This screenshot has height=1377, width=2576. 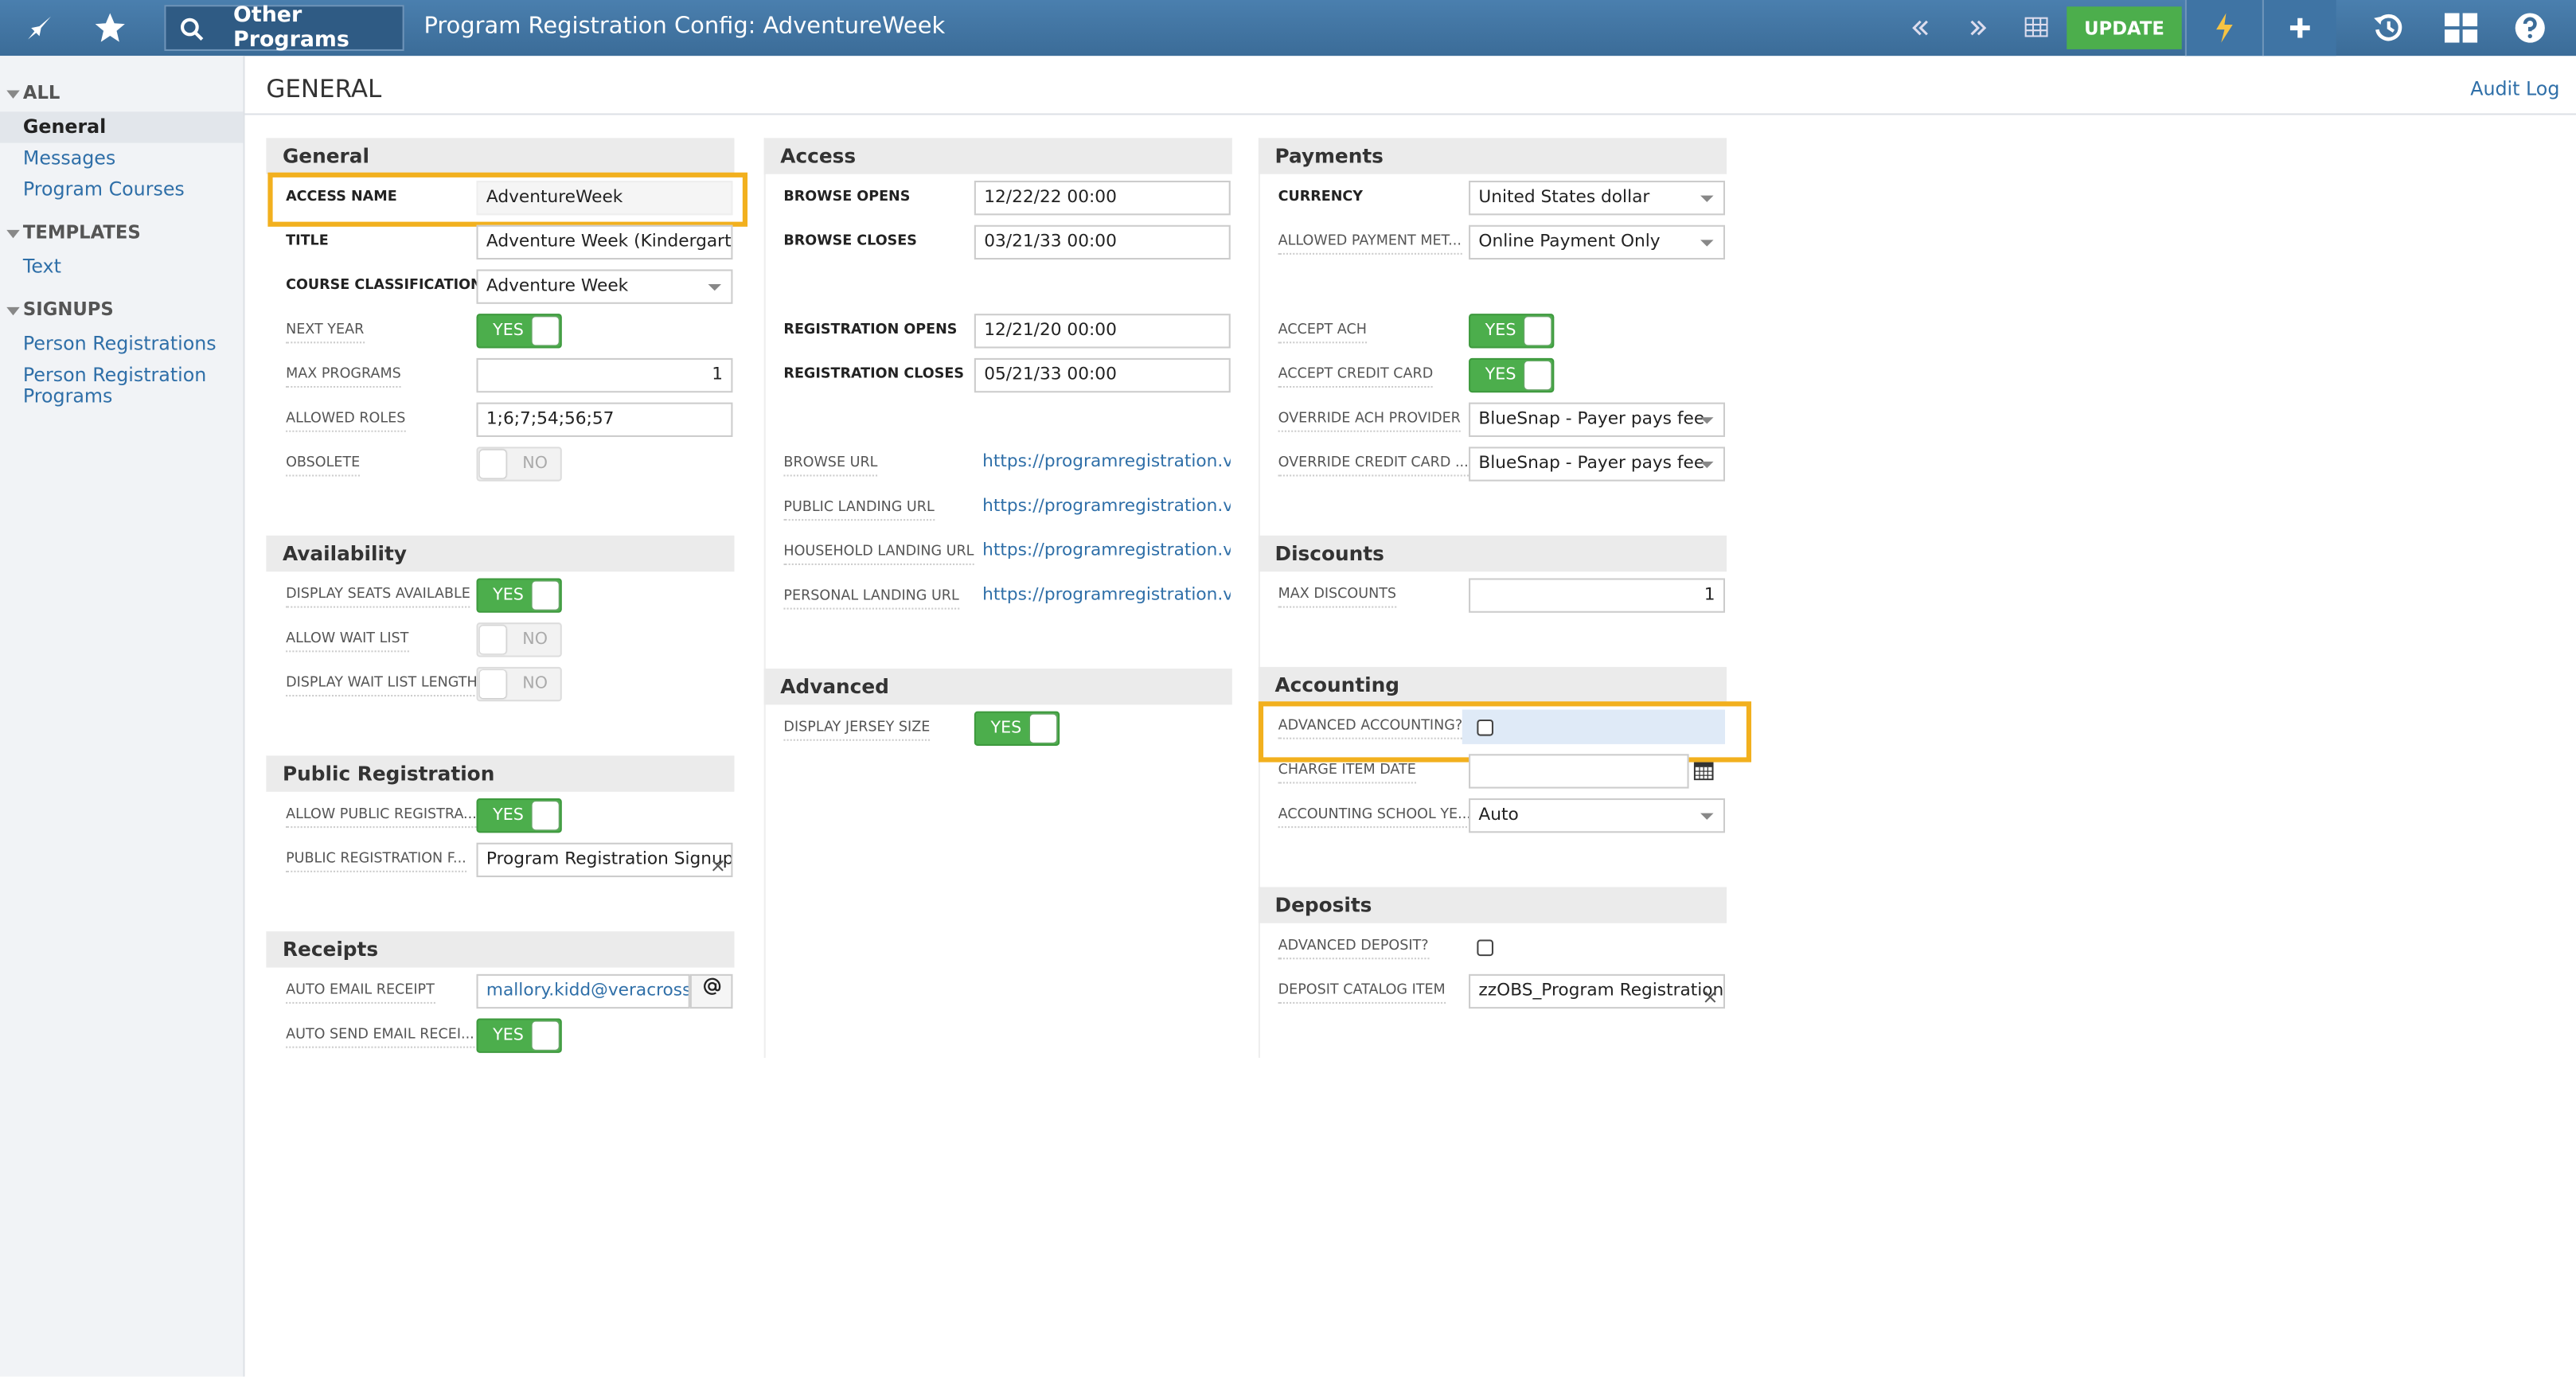 What do you see at coordinates (1370, 727) in the screenshot?
I see `field-label: ADVANCED ACCOUNTING?` at bounding box center [1370, 727].